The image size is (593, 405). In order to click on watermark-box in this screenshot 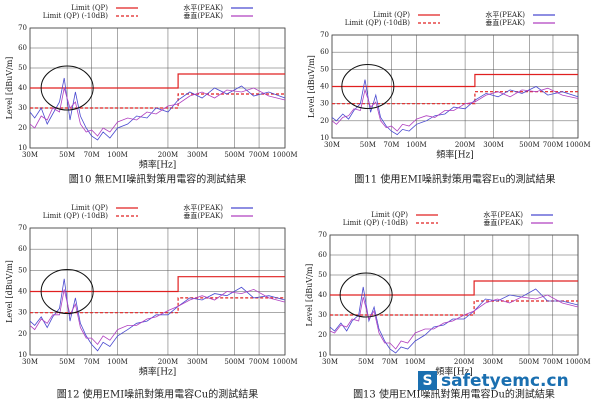, I will do `click(427, 380)`.